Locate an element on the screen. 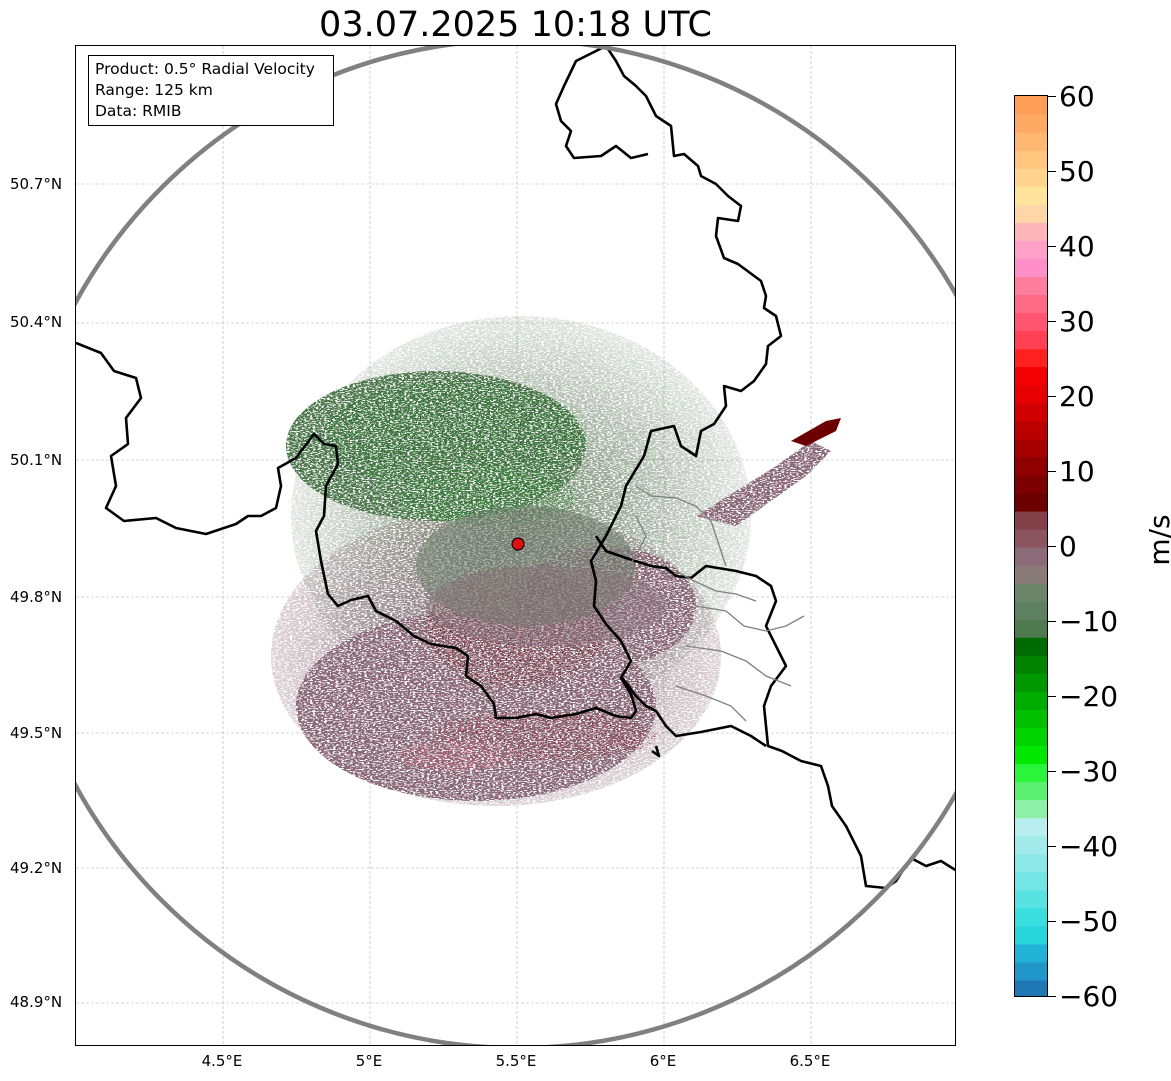 Image resolution: width=1171 pixels, height=1081 pixels. y-tick-label: 49.8°N is located at coordinates (36, 597).